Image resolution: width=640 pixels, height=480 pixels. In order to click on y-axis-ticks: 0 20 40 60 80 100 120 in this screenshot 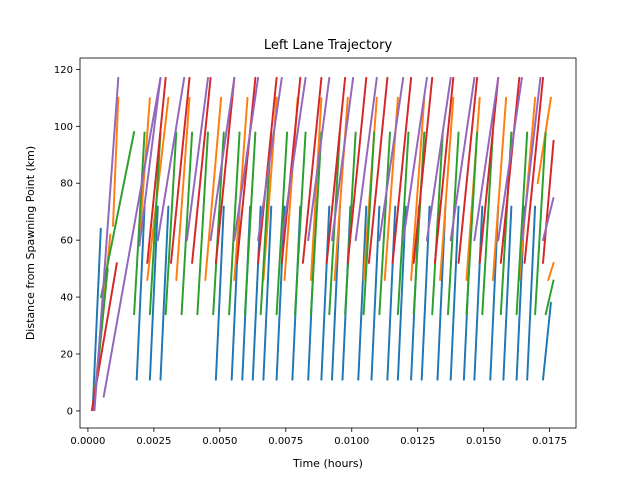, I will do `click(67, 241)`.